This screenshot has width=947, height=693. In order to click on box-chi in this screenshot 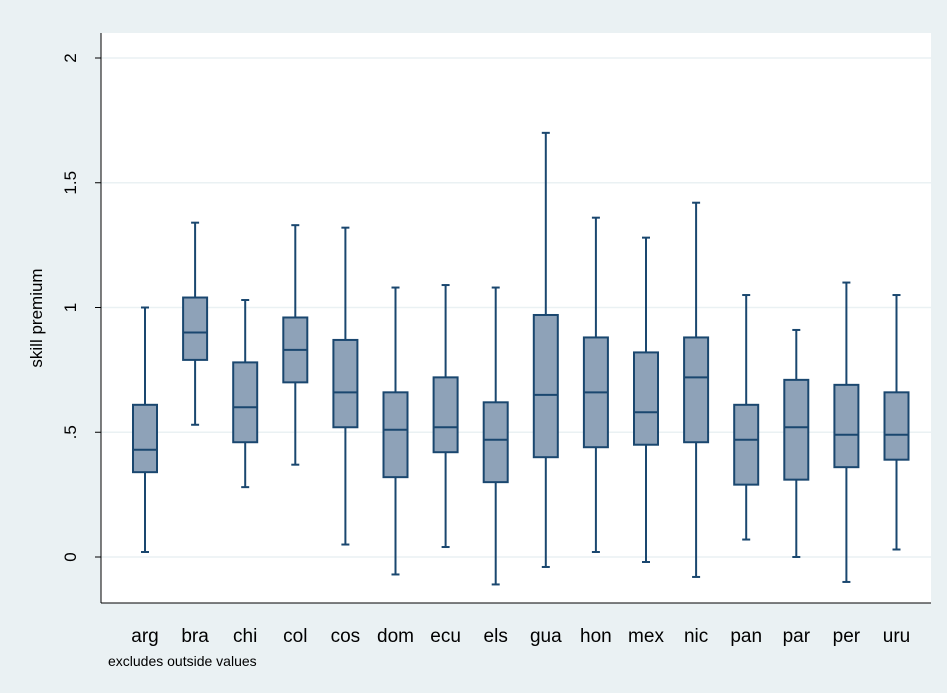, I will do `click(245, 394)`.